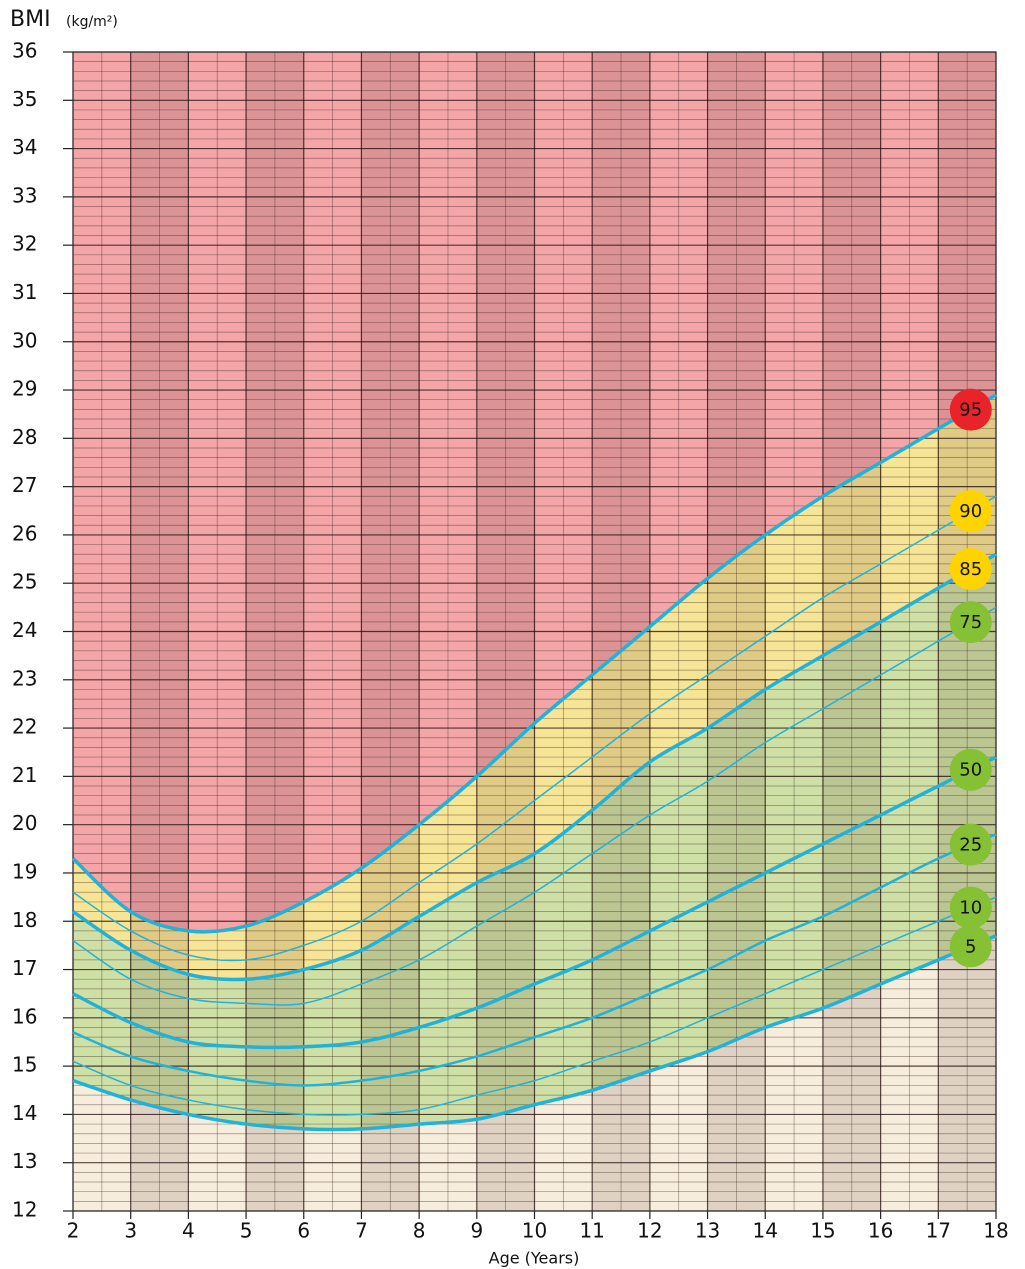  I want to click on x-tick-label: 17, so click(938, 1231).